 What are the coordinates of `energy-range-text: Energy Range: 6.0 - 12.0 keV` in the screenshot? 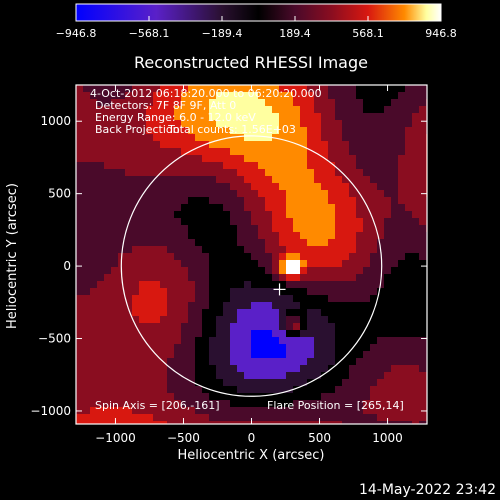 It's located at (175, 117).